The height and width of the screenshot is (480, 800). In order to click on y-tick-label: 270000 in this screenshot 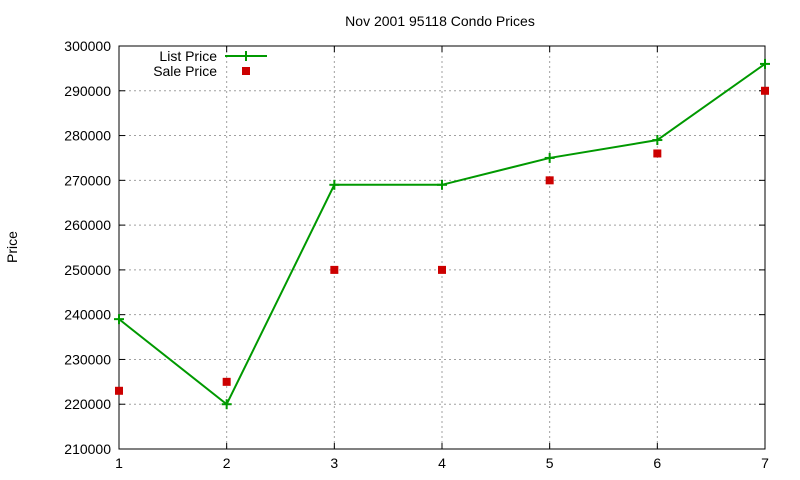, I will do `click(87, 180)`.